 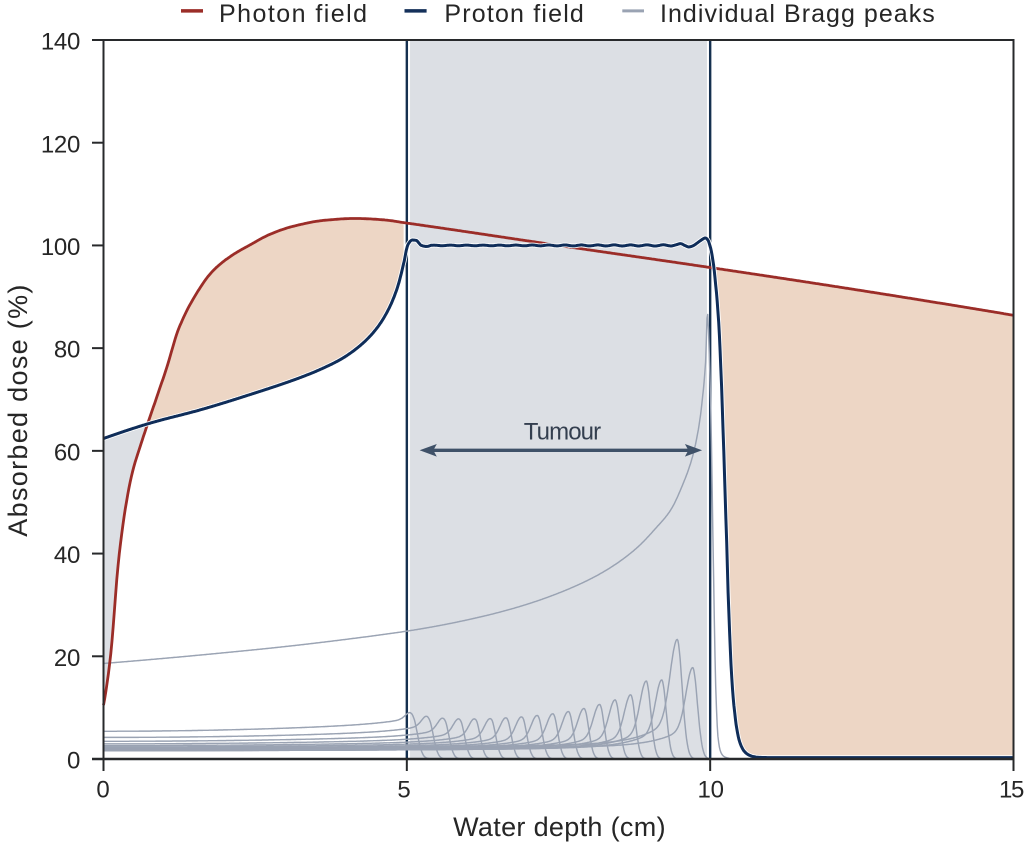 I want to click on svg-text: 15, so click(x=1011, y=790).